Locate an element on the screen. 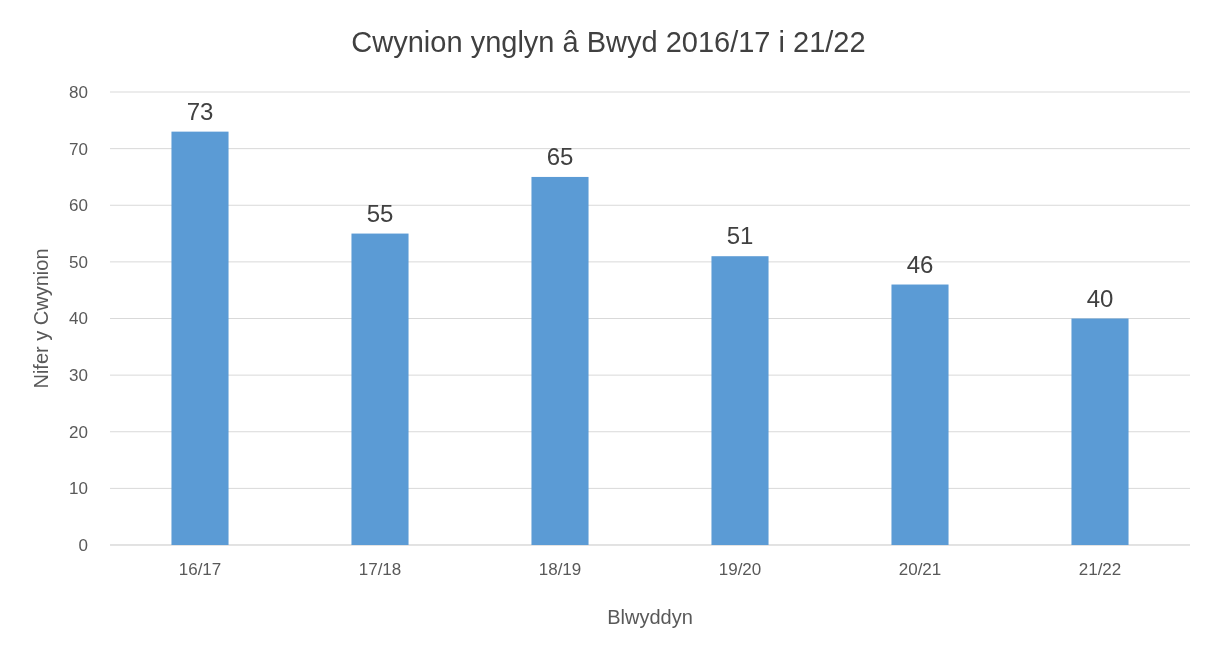  x-tick-label: 16/17 is located at coordinates (200, 569).